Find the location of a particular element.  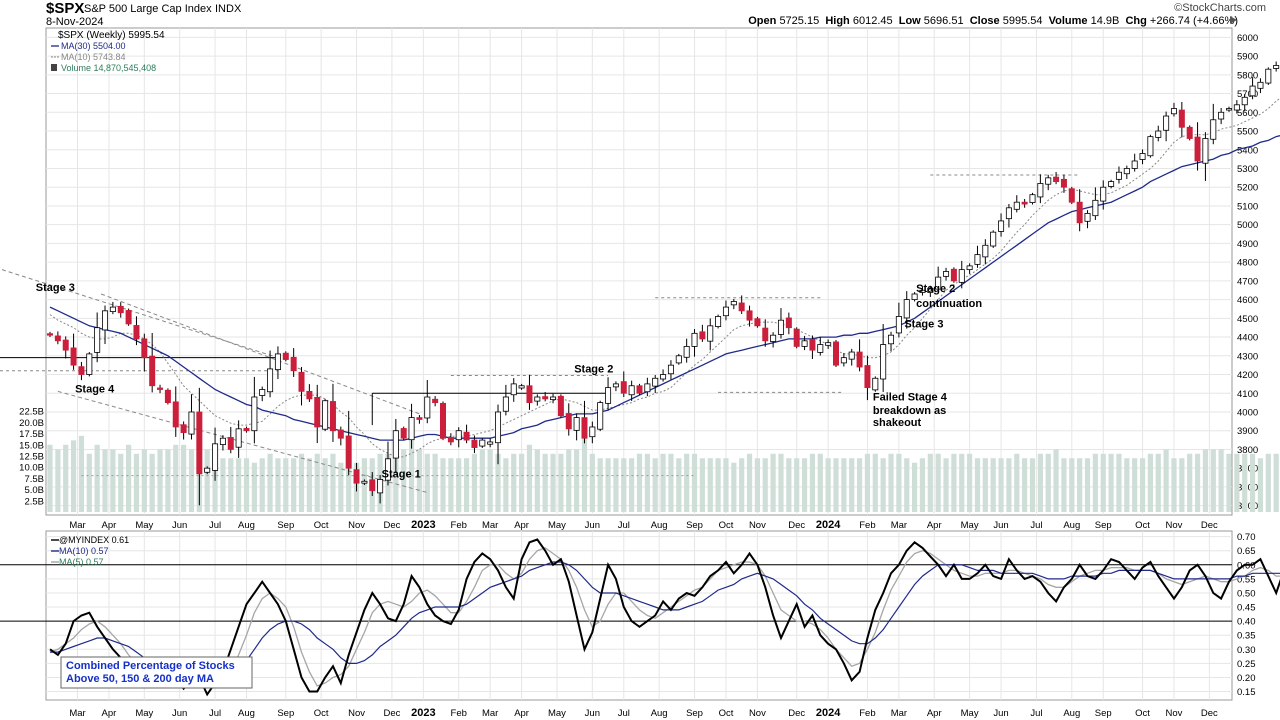

price-axis-label: 4700 is located at coordinates (1247, 281).